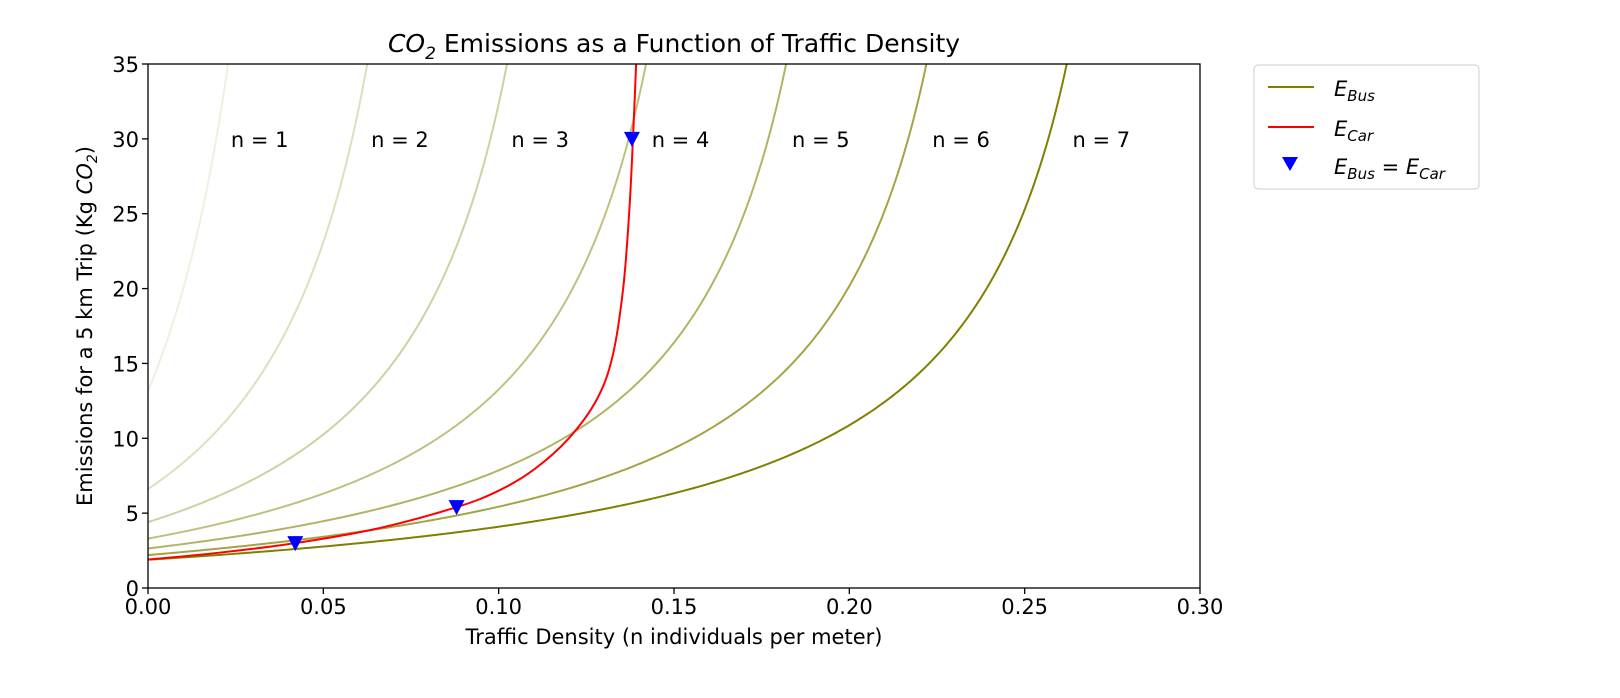 This screenshot has width=1620, height=698. Describe the element at coordinates (260, 140) in the screenshot. I see `n-label-1: n = 1` at that location.